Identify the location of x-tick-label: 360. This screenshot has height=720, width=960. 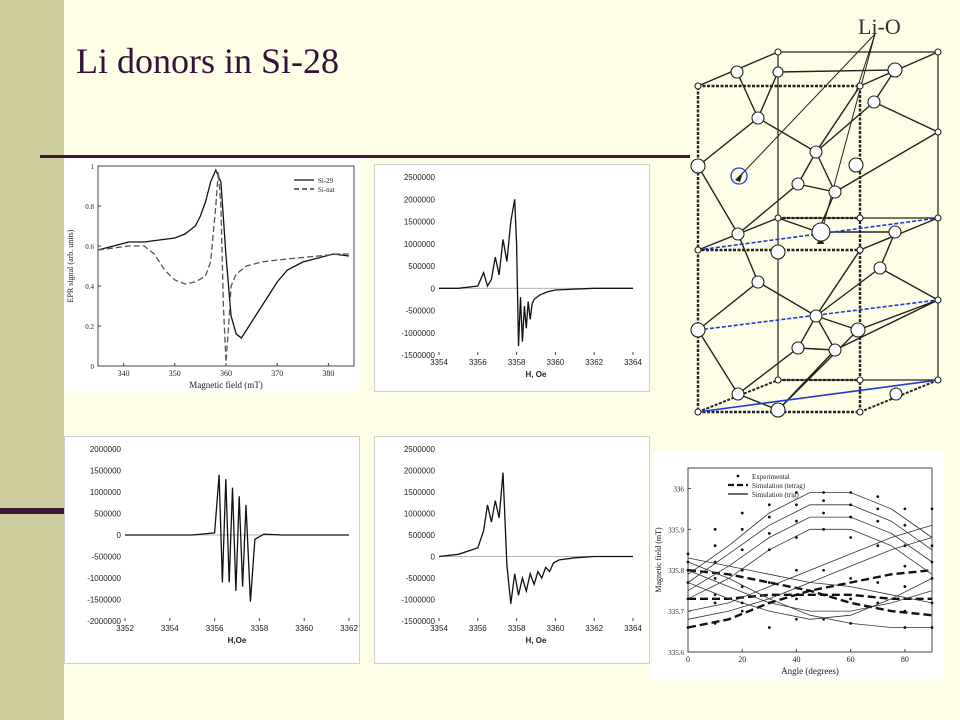
(226, 373).